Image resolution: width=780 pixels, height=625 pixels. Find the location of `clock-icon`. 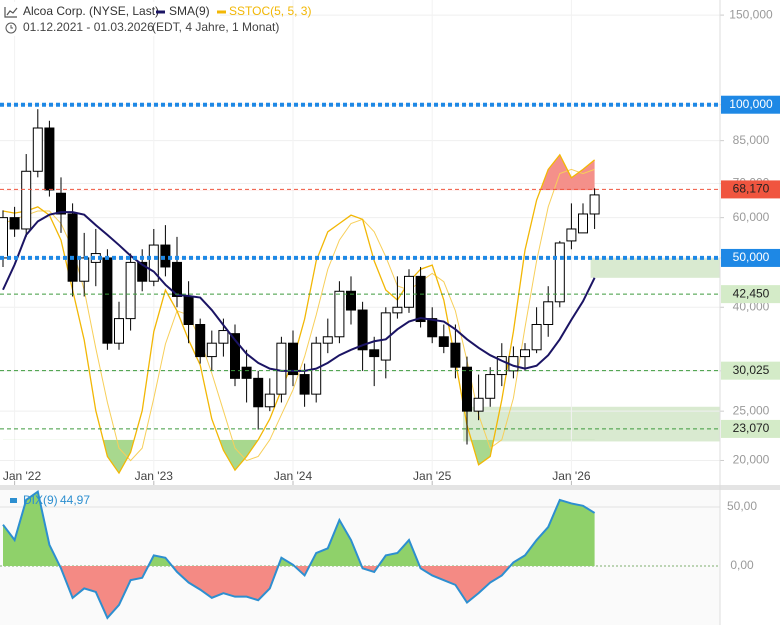

clock-icon is located at coordinates (11, 28).